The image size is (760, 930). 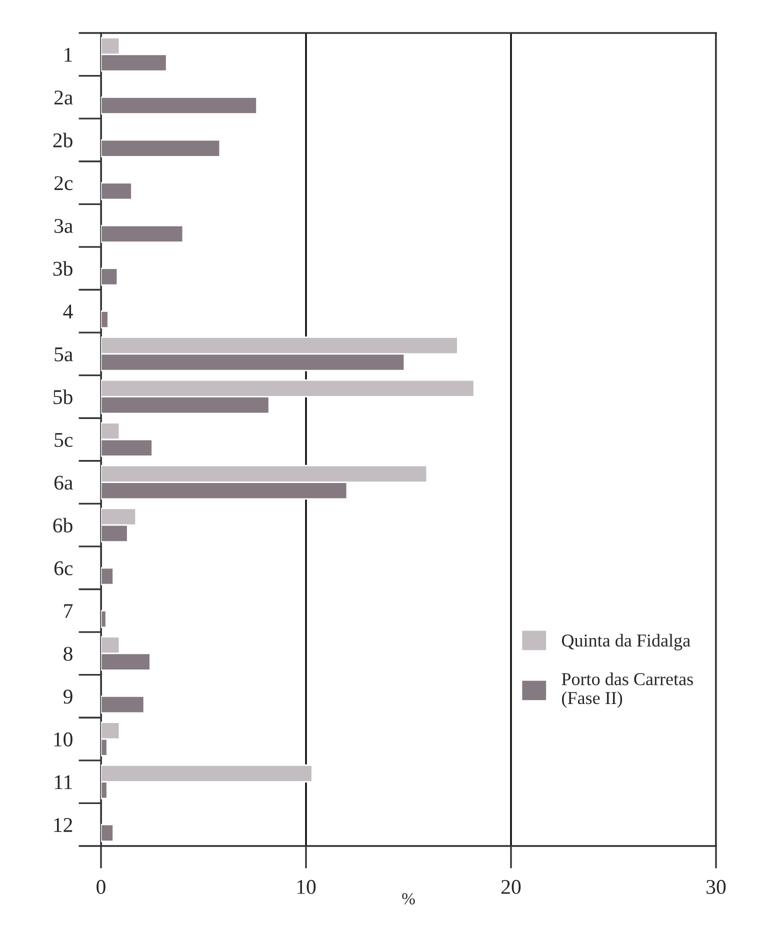 What do you see at coordinates (68, 55) in the screenshot?
I see `y-tick-label: 1` at bounding box center [68, 55].